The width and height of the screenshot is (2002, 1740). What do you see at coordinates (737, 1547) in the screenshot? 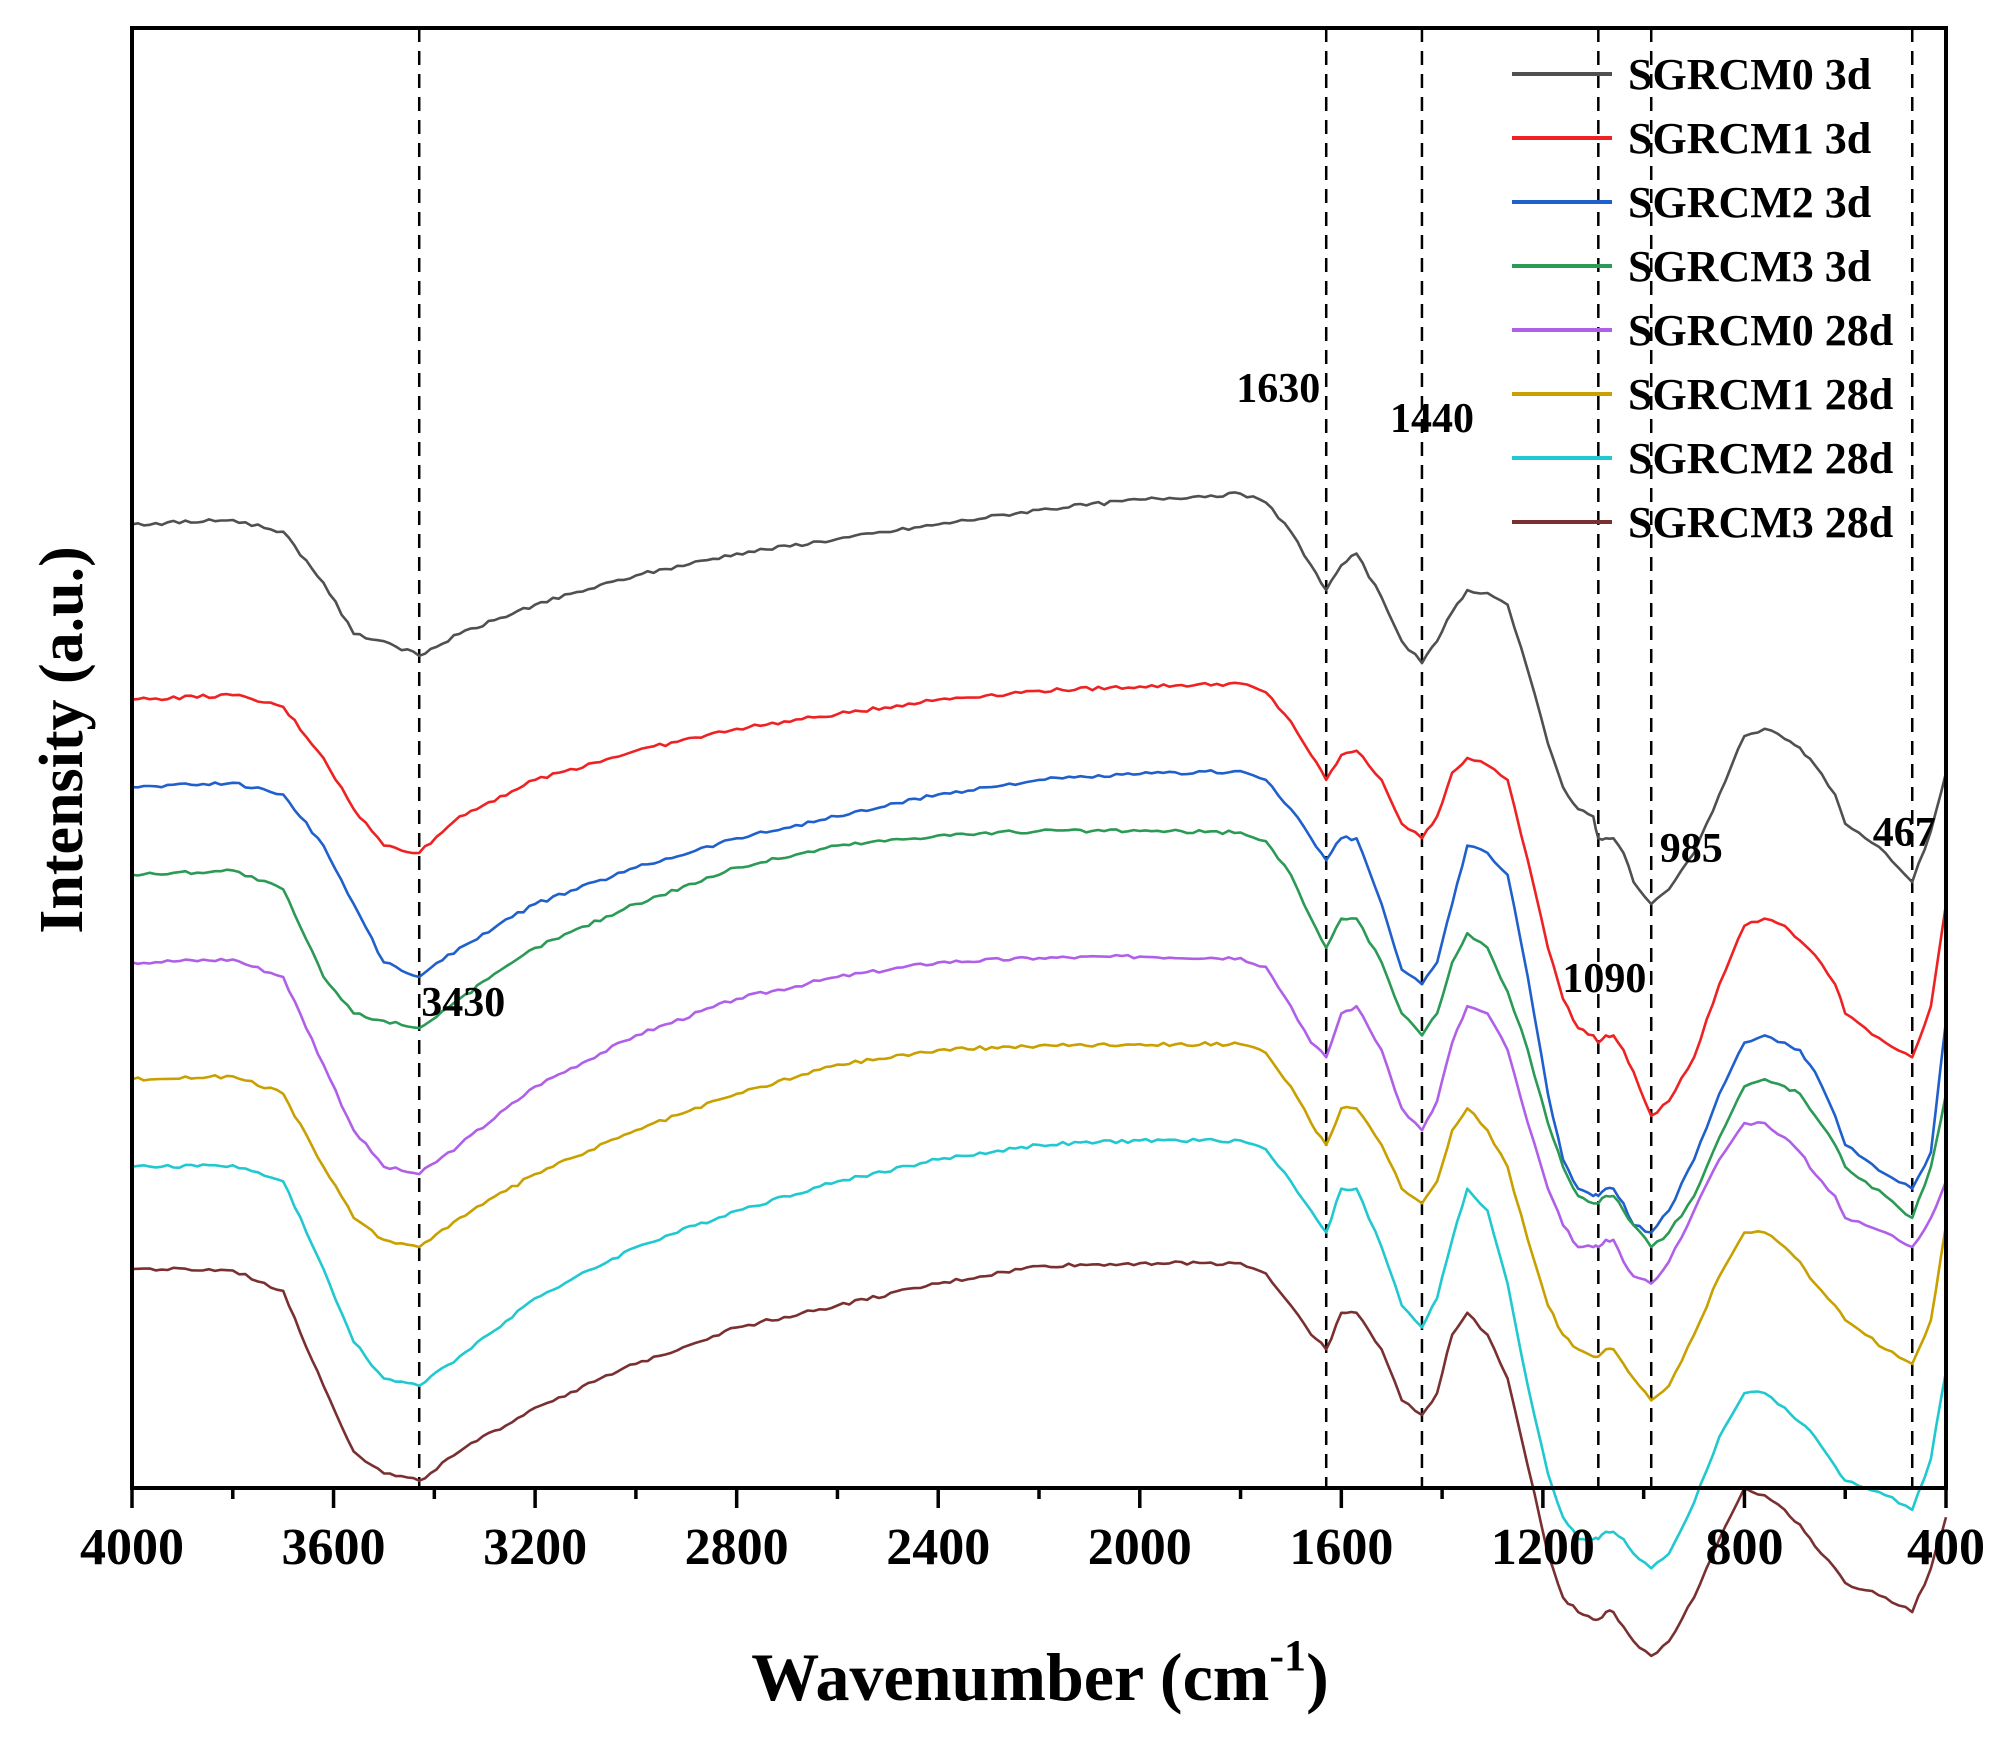
I see `x-tick-label-2800: 2800` at bounding box center [737, 1547].